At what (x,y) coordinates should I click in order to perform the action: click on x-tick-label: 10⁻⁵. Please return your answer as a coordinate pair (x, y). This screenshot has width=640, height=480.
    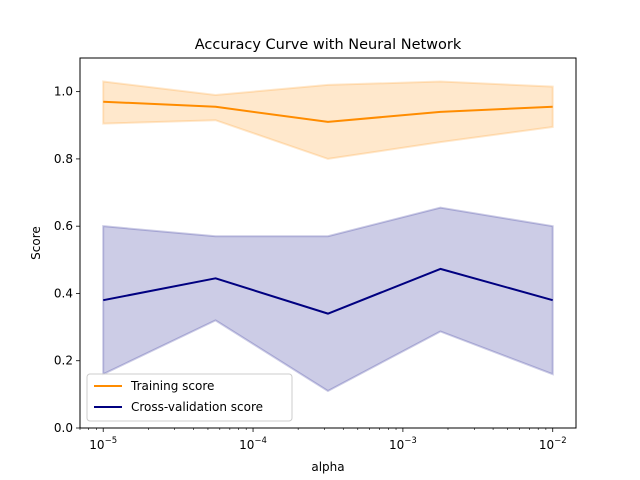
    Looking at the image, I should click on (103, 444).